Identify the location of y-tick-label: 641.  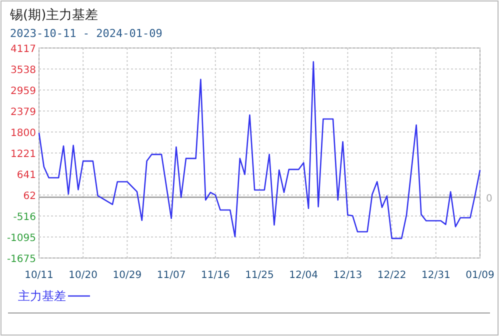
(26, 176).